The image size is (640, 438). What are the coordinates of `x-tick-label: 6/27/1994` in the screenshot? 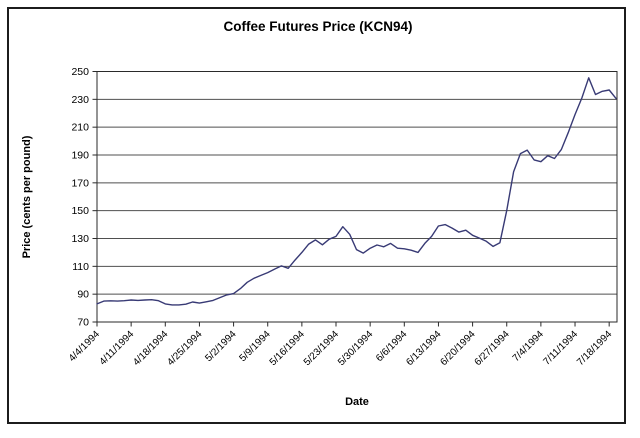 It's located at (493, 349).